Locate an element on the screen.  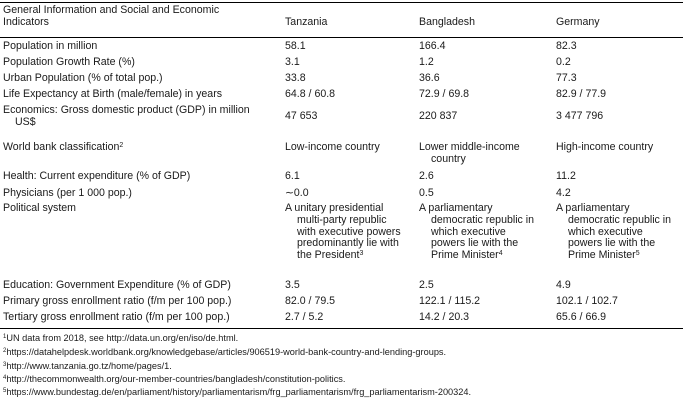
cell-tanzania: 3.1 is located at coordinates (292, 62).